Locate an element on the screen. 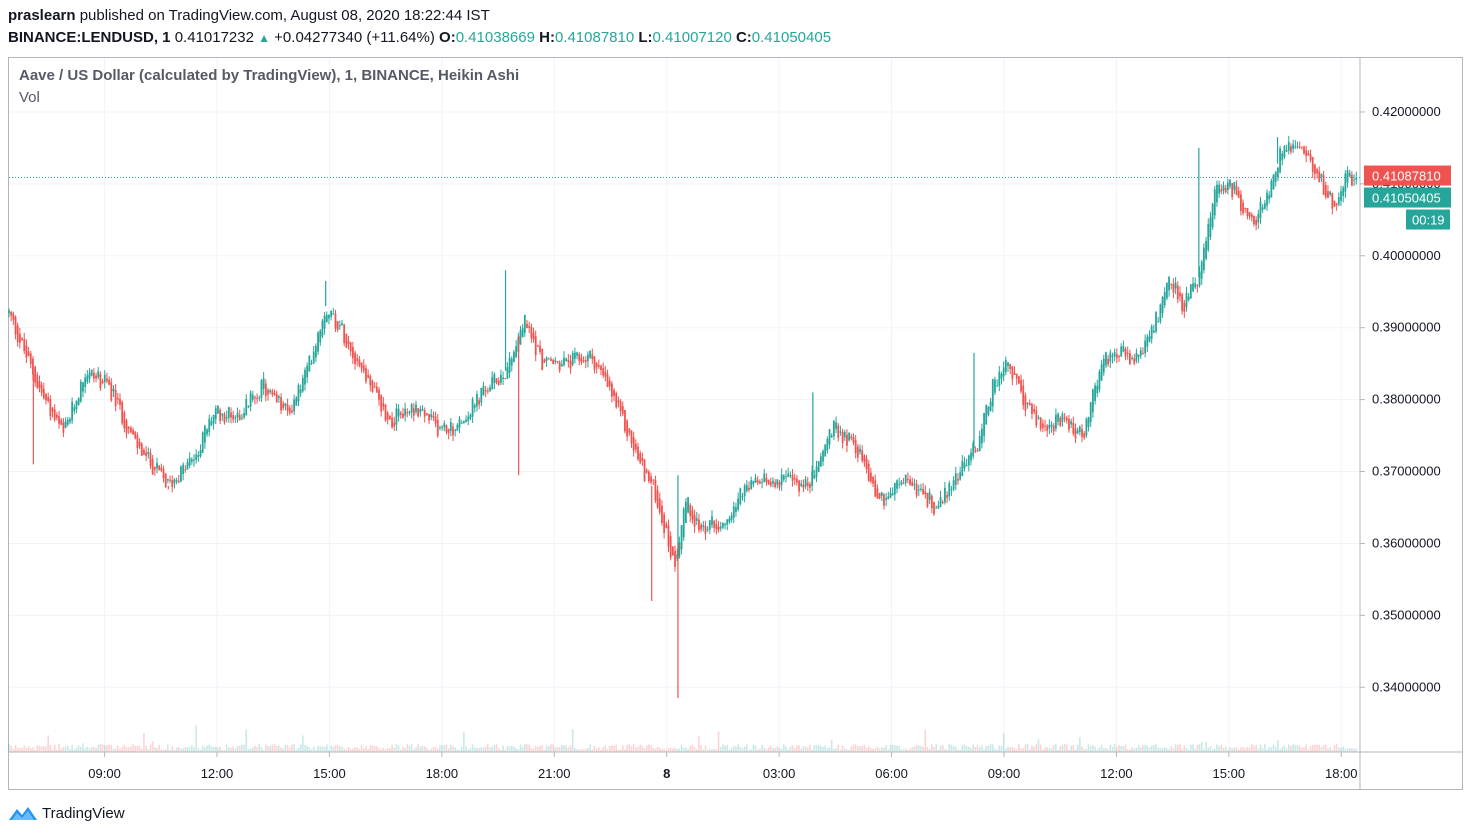 Image resolution: width=1470 pixels, height=836 pixels. author-name: praslearn is located at coordinates (42, 15).